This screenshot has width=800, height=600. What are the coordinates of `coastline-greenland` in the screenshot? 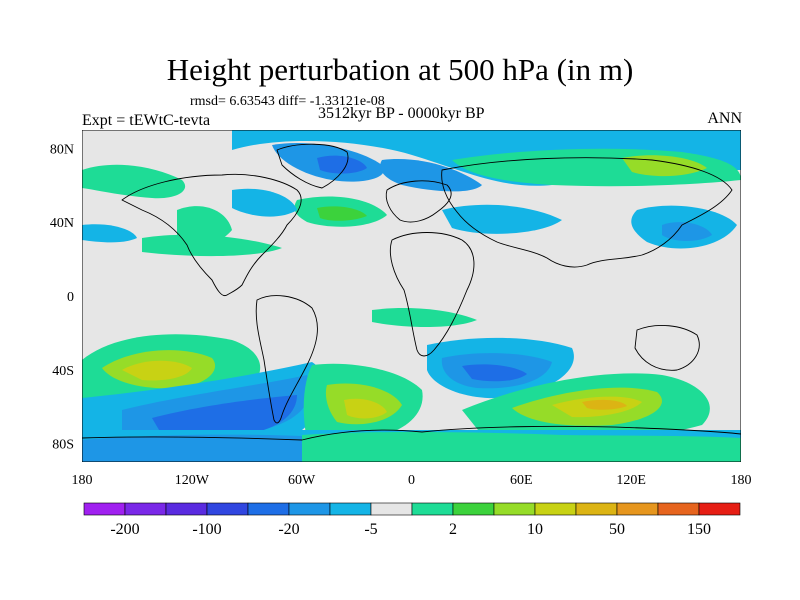 It's located at (312, 166).